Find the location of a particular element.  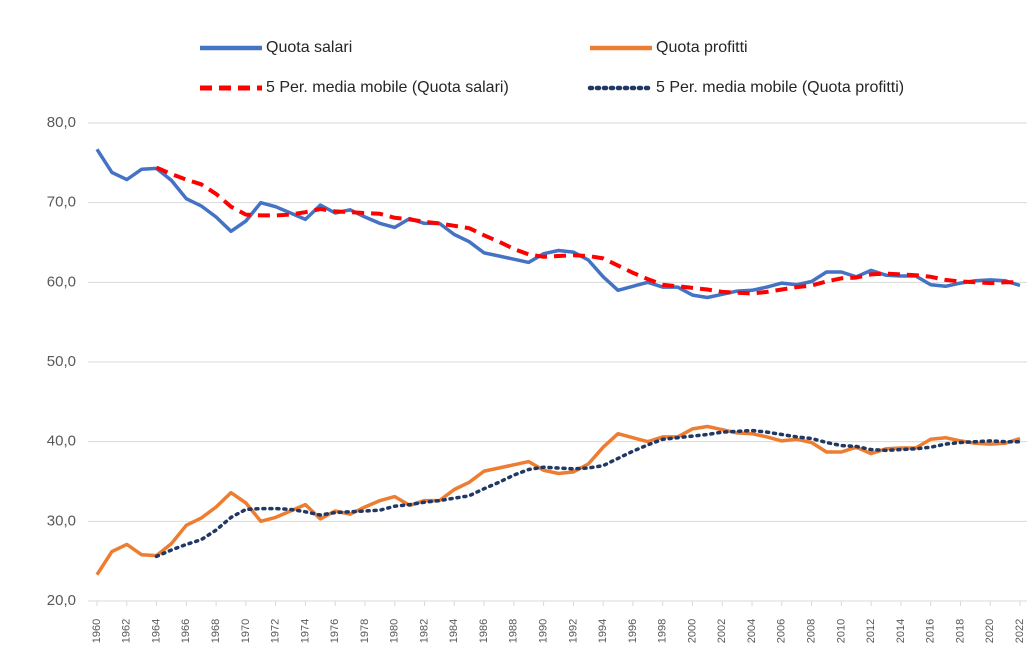

legend-label: Quota salari is located at coordinates (309, 47).